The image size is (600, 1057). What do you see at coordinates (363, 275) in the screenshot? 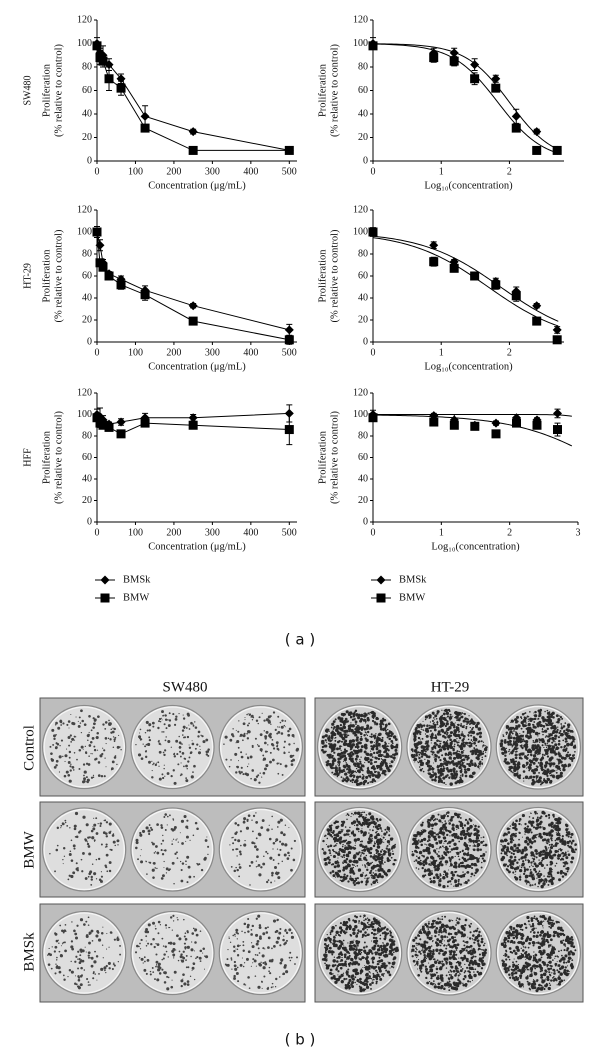
I see `y-tick-label: 60` at bounding box center [363, 275].